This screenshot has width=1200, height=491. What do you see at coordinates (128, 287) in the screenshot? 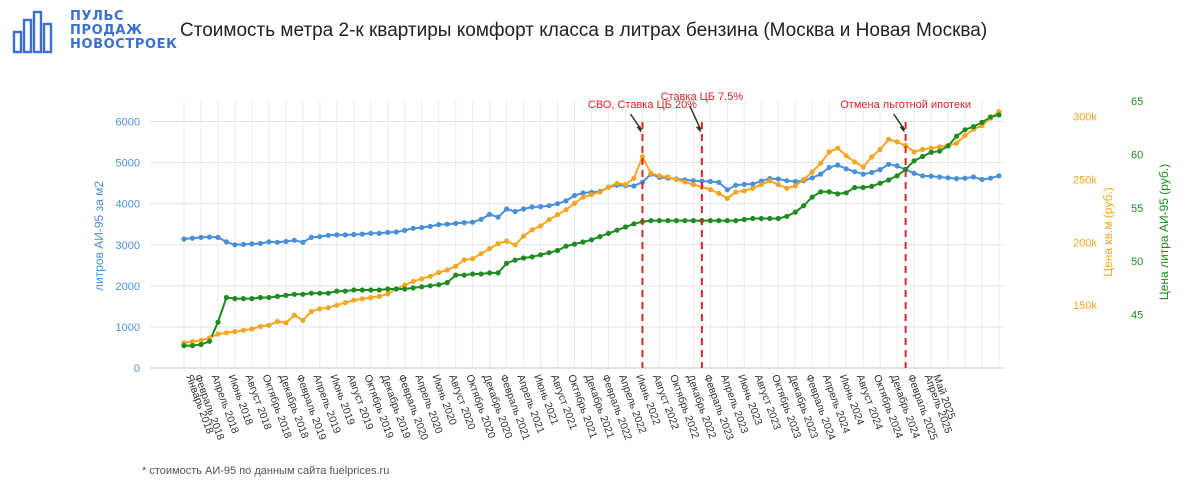
I see `y-left-tick: 2000` at bounding box center [128, 287].